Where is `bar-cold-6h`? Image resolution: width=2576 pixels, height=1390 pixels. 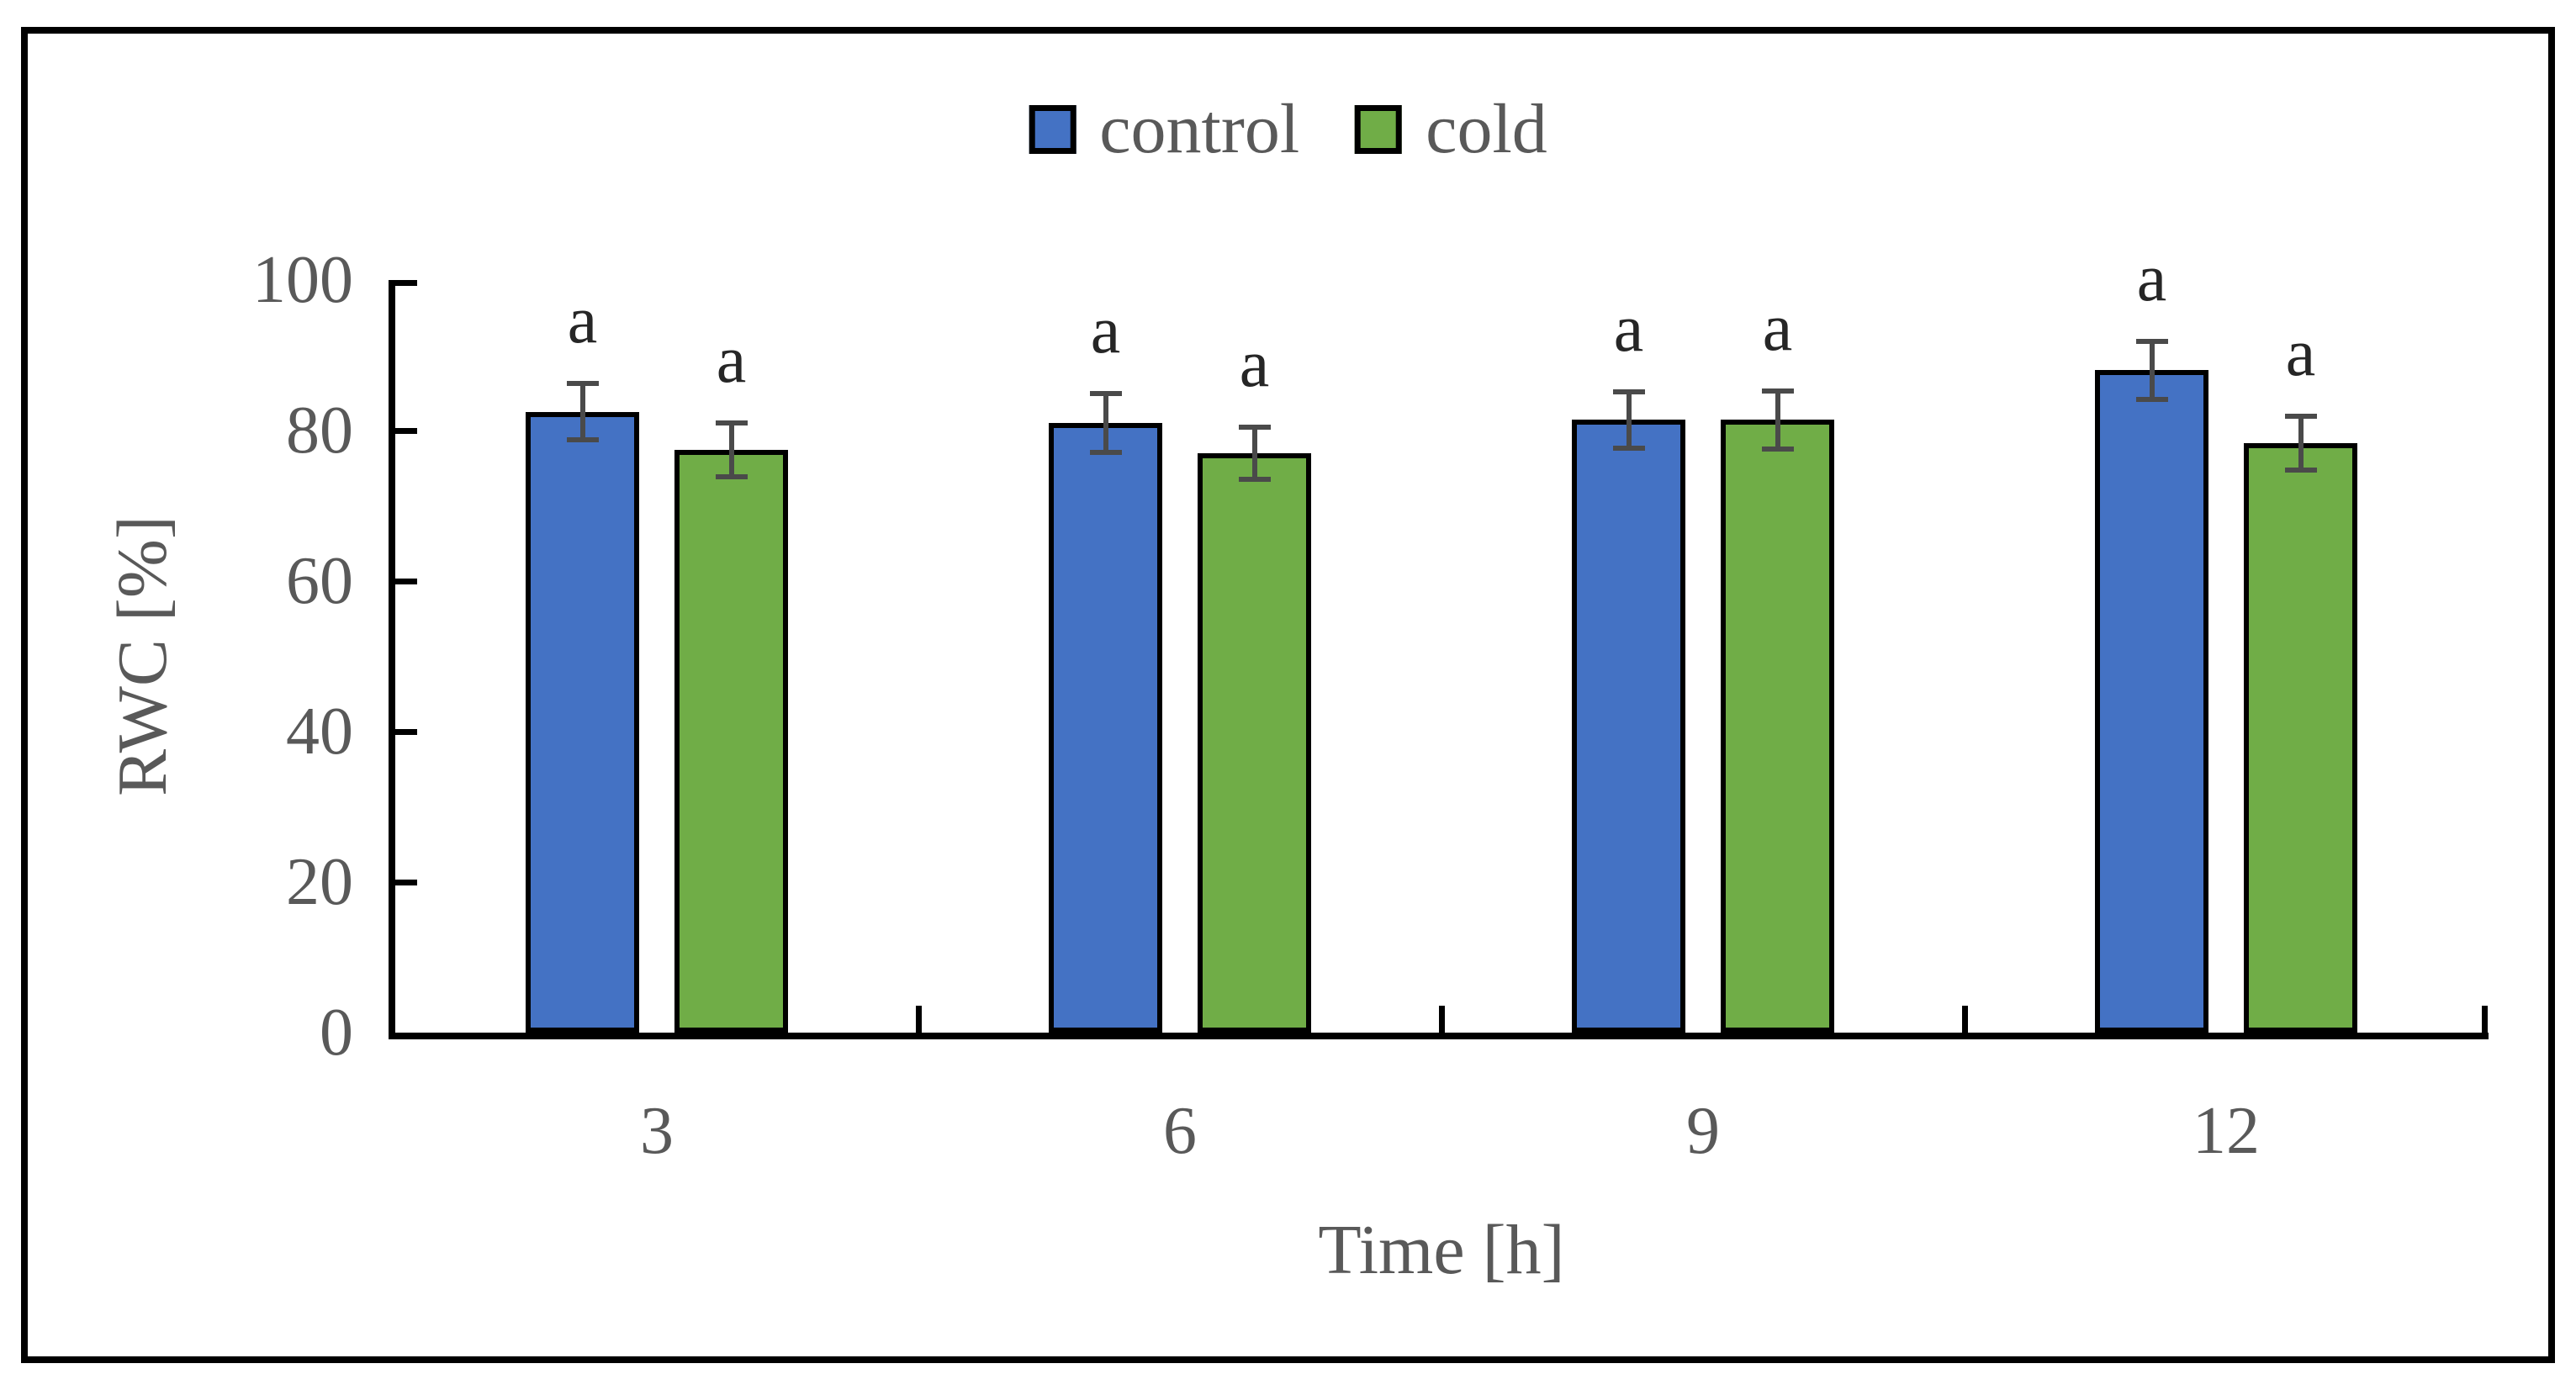
bar-cold-6h is located at coordinates (1254, 742).